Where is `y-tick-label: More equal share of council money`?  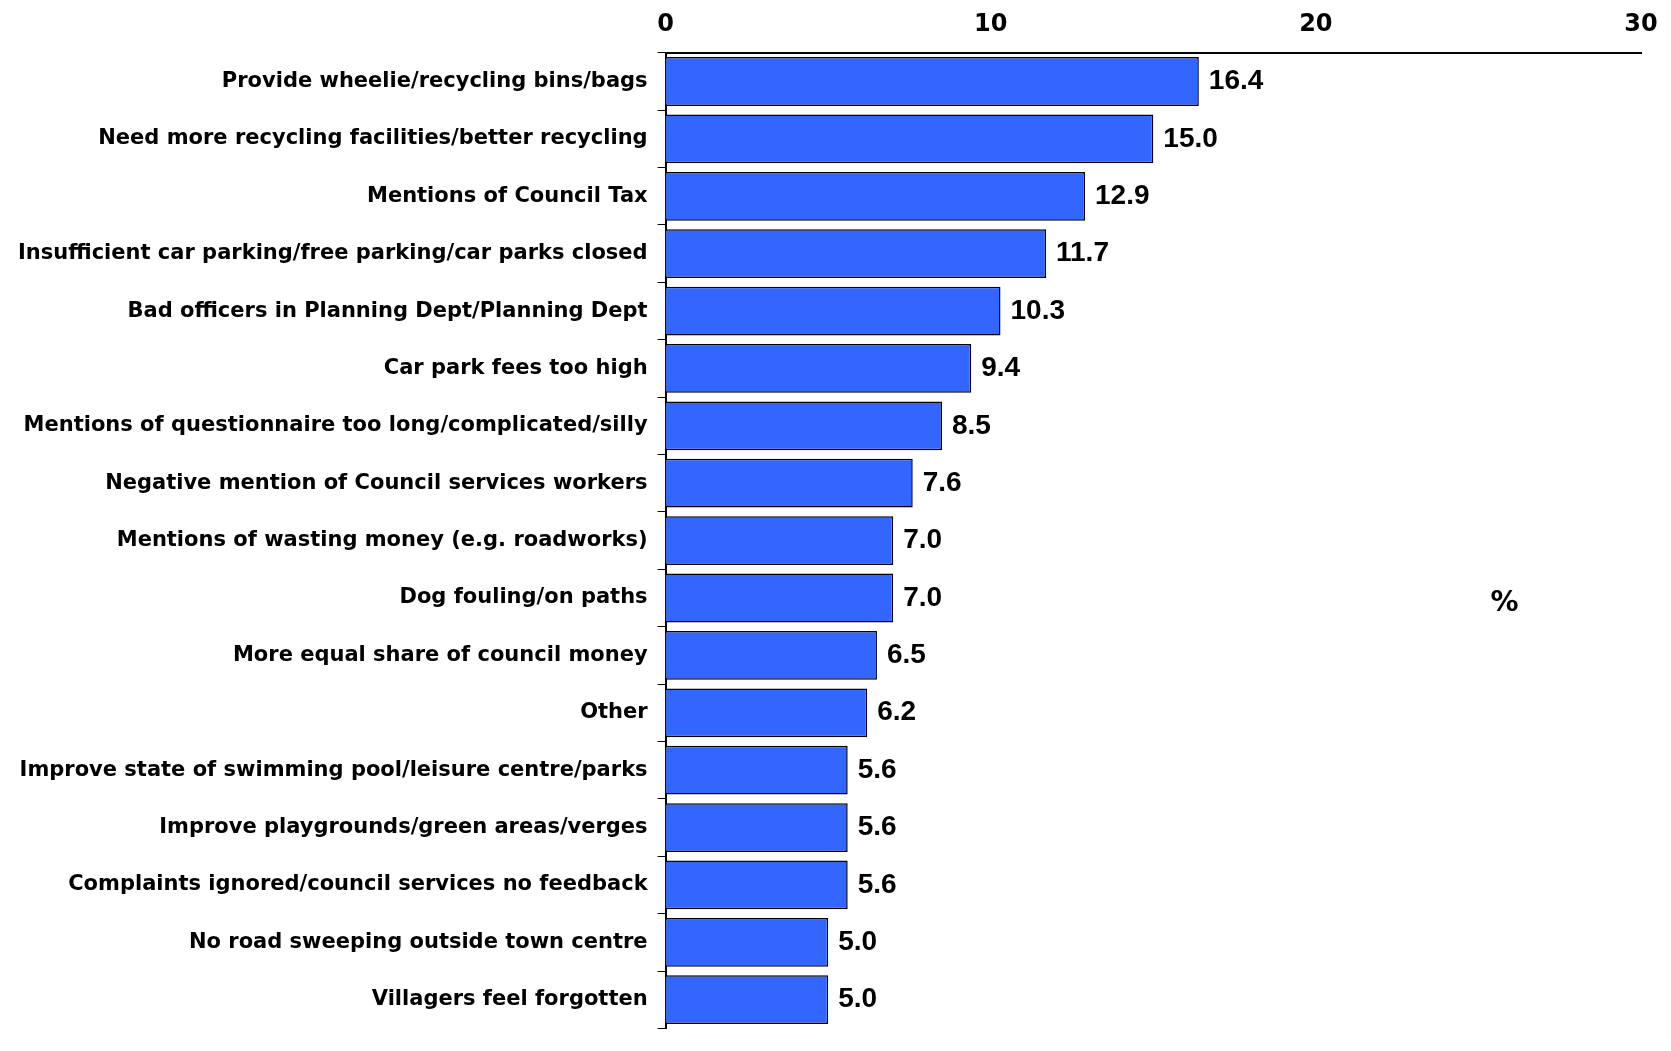 y-tick-label: More equal share of council money is located at coordinates (440, 653).